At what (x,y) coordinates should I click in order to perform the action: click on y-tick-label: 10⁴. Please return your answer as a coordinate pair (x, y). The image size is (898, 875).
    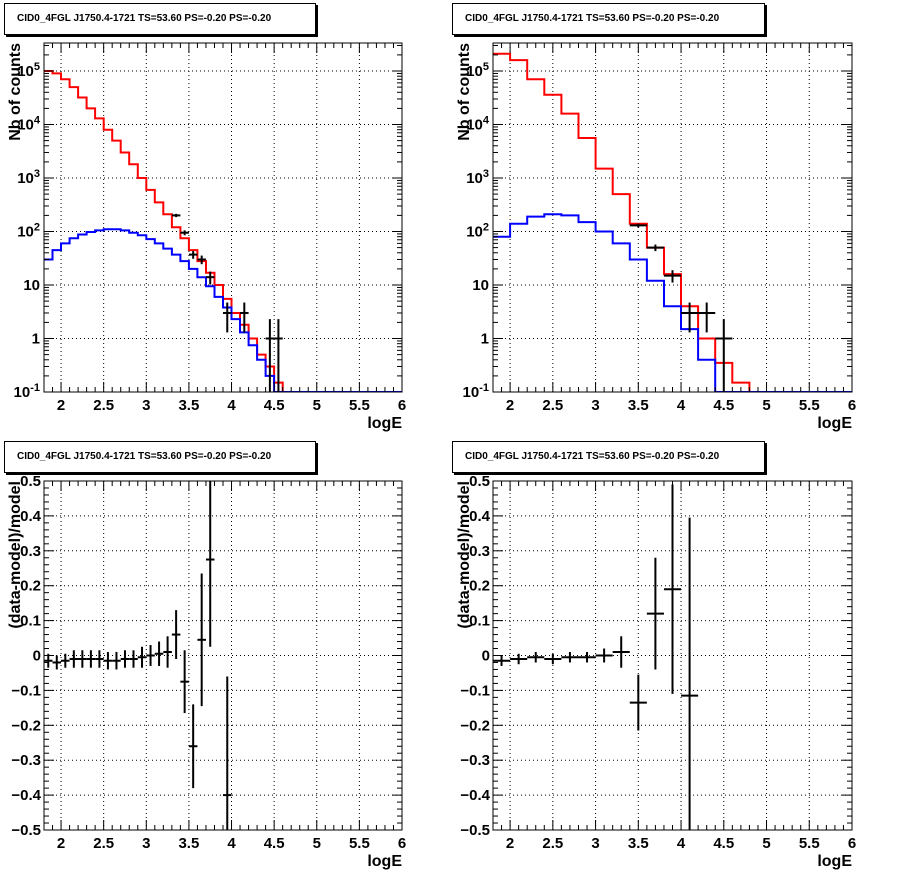
    Looking at the image, I should click on (478, 124).